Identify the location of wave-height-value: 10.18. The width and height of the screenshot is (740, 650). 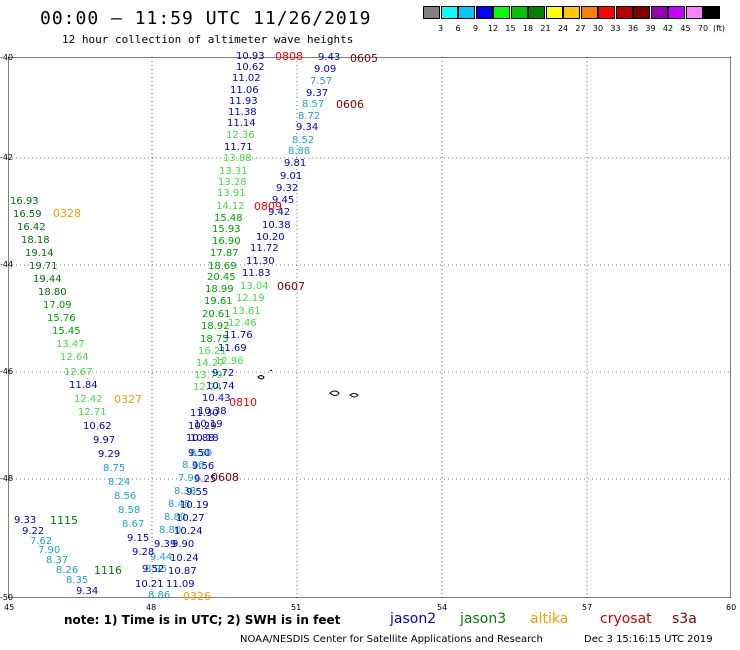
(204, 438).